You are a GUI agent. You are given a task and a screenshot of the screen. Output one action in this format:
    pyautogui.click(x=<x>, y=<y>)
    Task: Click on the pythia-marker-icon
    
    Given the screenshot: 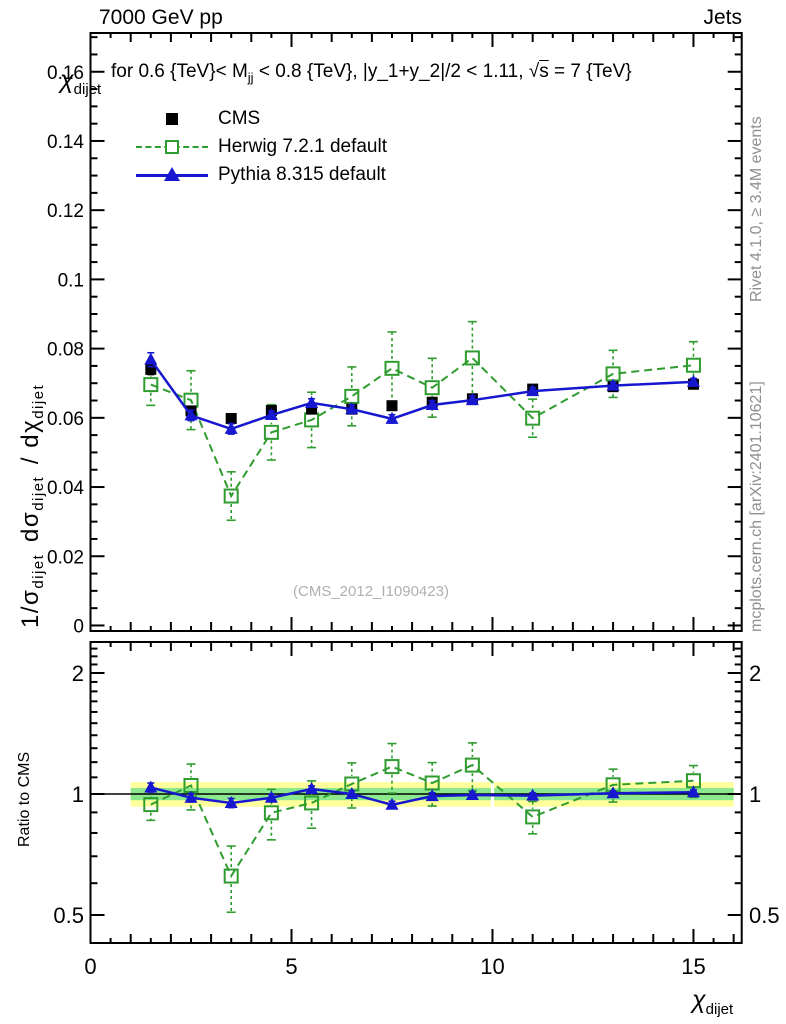 What is the action you would take?
    pyautogui.click(x=172, y=175)
    